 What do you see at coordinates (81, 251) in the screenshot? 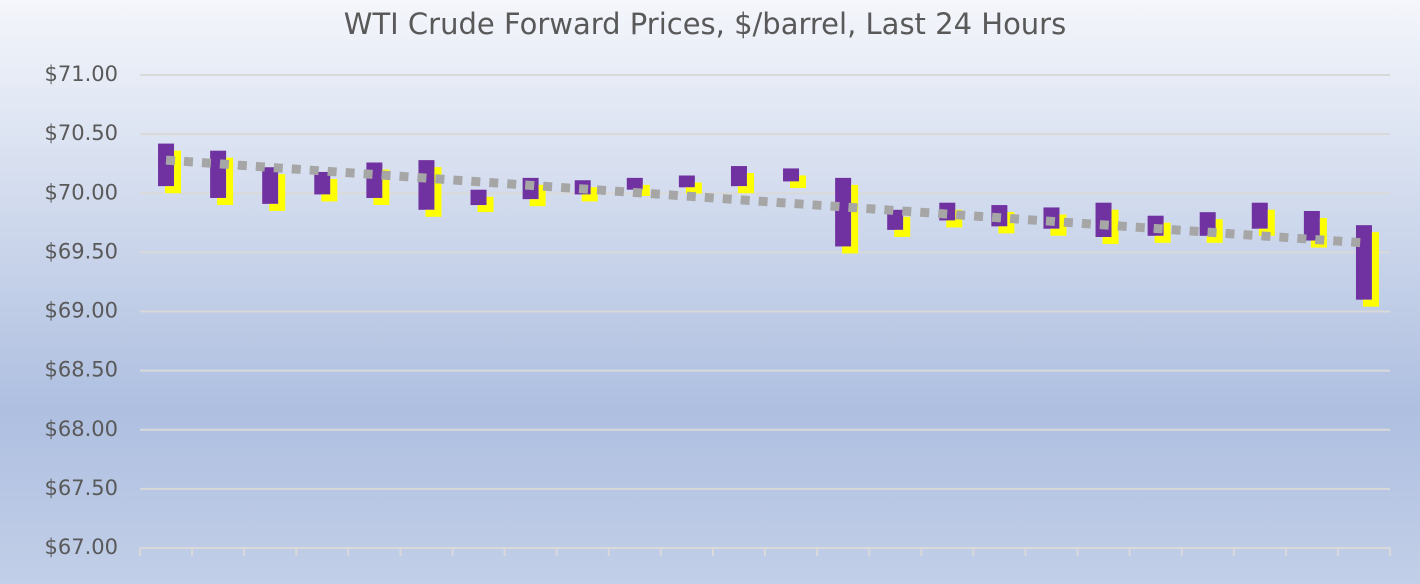
I see `y-tick-label: $69.50` at bounding box center [81, 251].